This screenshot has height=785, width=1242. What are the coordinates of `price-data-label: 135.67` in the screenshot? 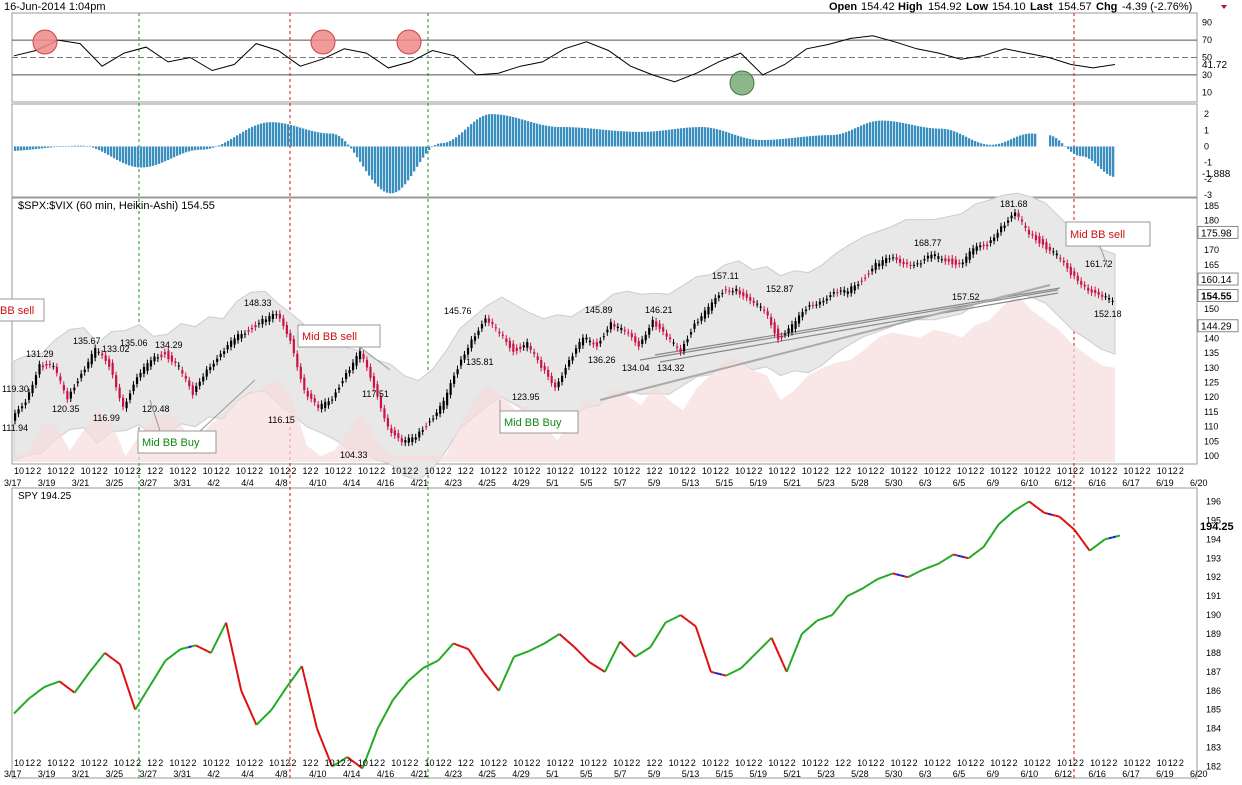 It's located at (87, 341).